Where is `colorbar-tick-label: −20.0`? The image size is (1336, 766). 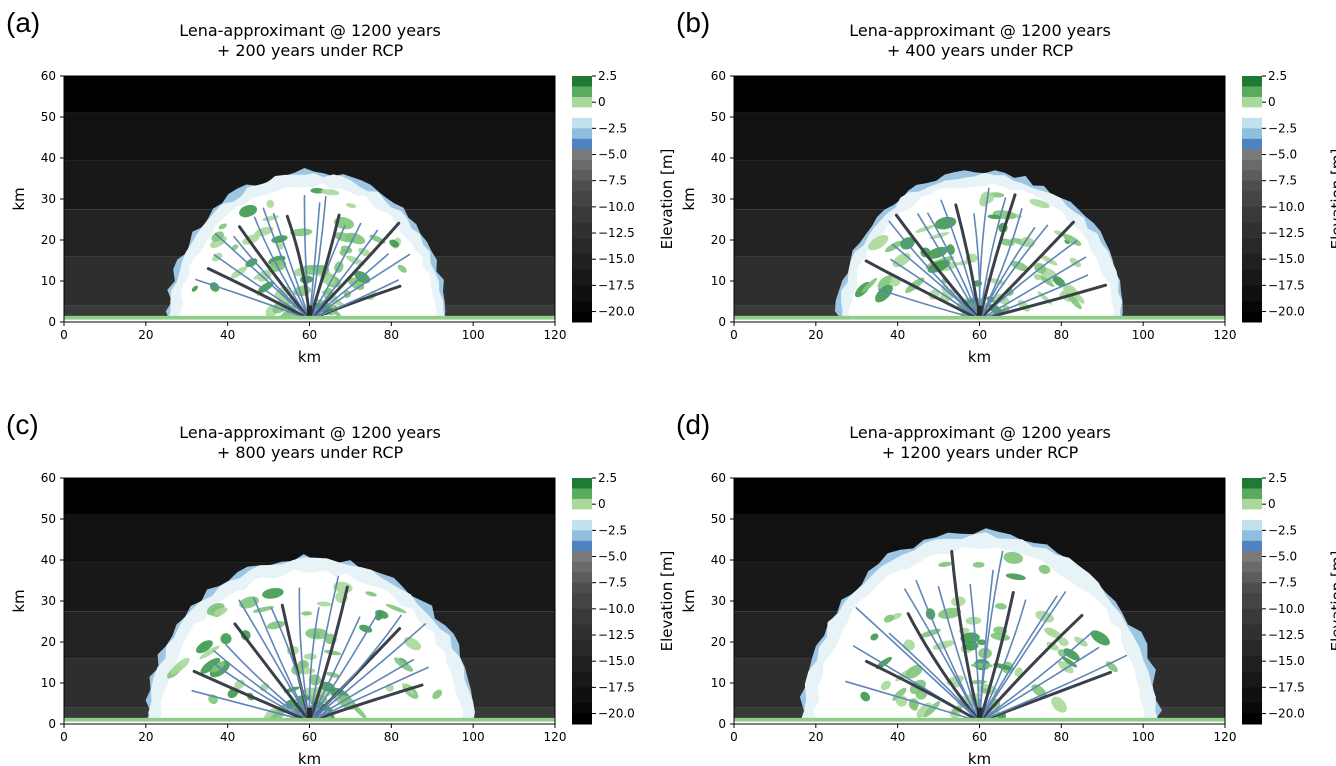 colorbar-tick-label: −20.0 is located at coordinates (1286, 312).